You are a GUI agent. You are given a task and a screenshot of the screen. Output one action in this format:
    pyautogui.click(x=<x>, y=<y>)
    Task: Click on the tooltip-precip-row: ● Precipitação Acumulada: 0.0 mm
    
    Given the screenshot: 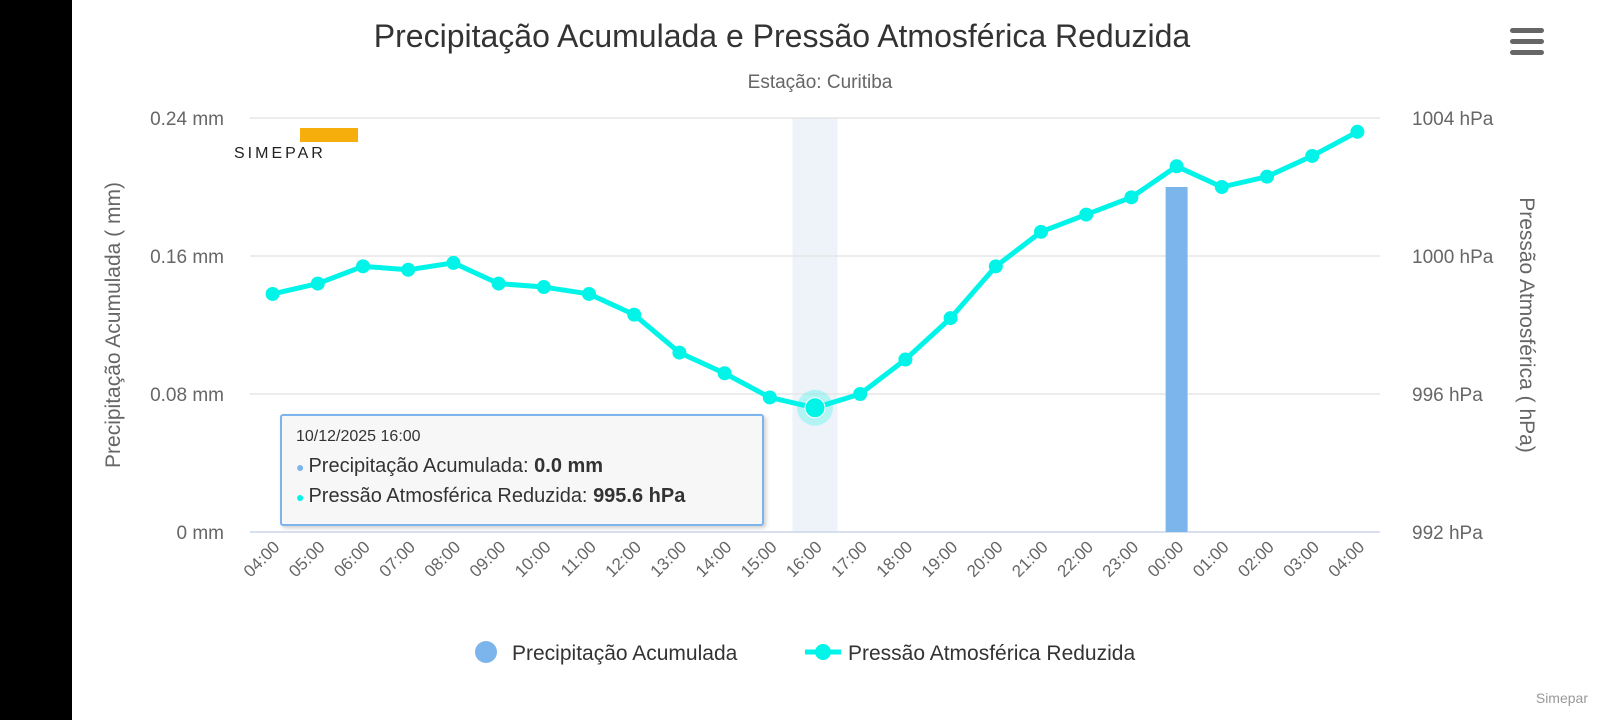 What is the action you would take?
    pyautogui.click(x=522, y=467)
    